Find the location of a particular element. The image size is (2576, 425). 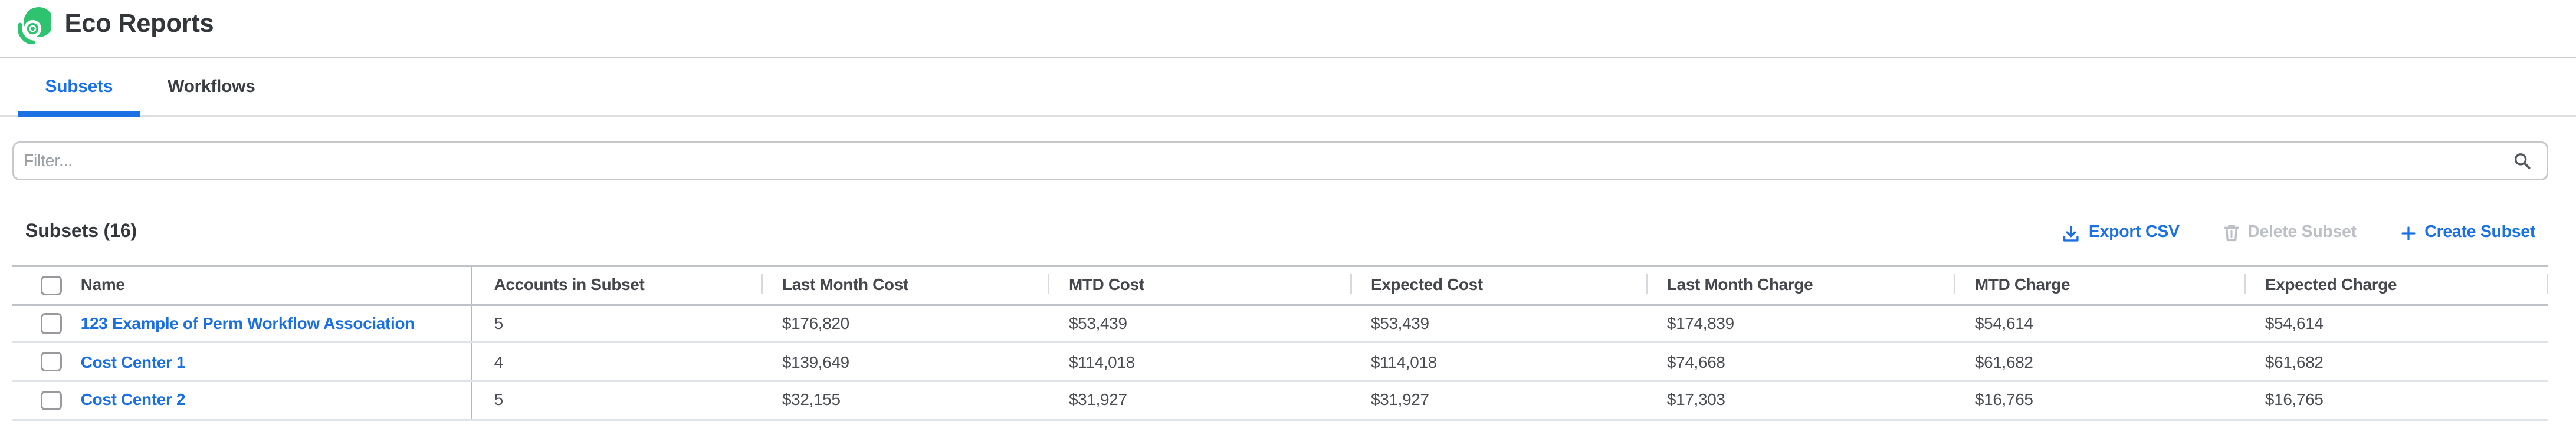

cell-expected-cost: $114,018 is located at coordinates (1498, 362).